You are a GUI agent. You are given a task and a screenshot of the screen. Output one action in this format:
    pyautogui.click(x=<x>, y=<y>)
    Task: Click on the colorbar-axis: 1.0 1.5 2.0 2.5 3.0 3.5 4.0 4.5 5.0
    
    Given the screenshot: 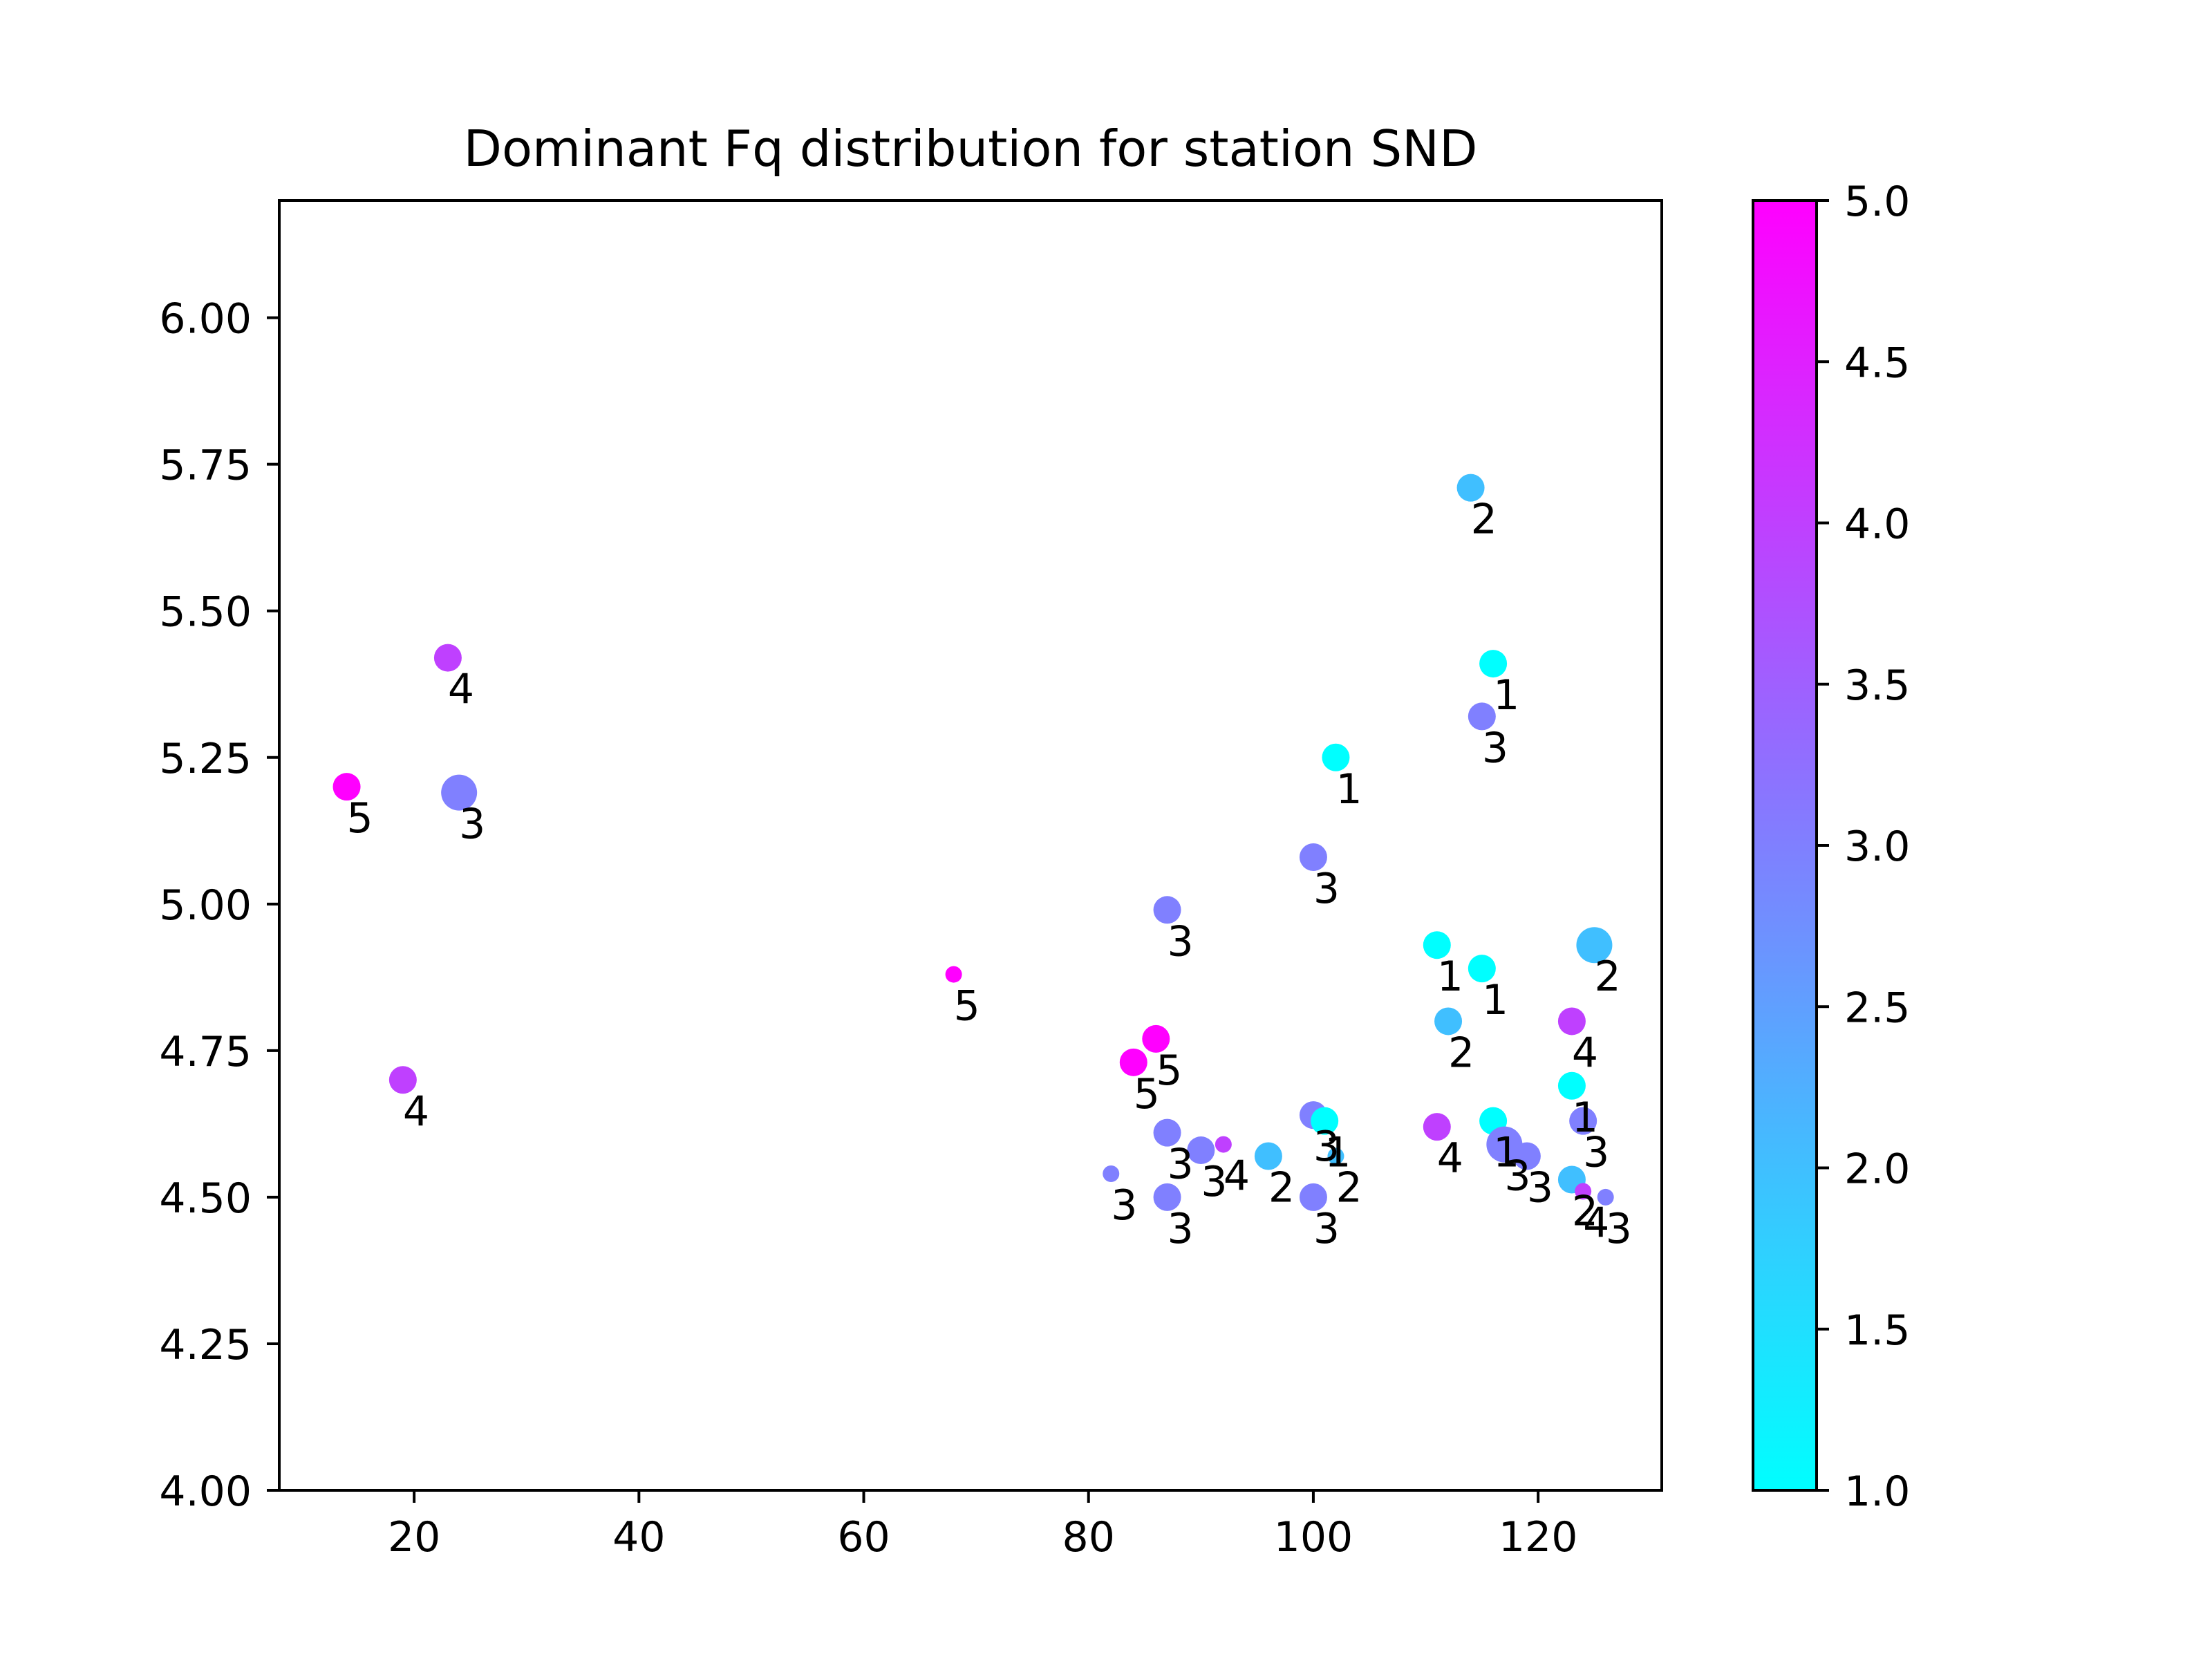 What is the action you would take?
    pyautogui.click(x=1863, y=847)
    